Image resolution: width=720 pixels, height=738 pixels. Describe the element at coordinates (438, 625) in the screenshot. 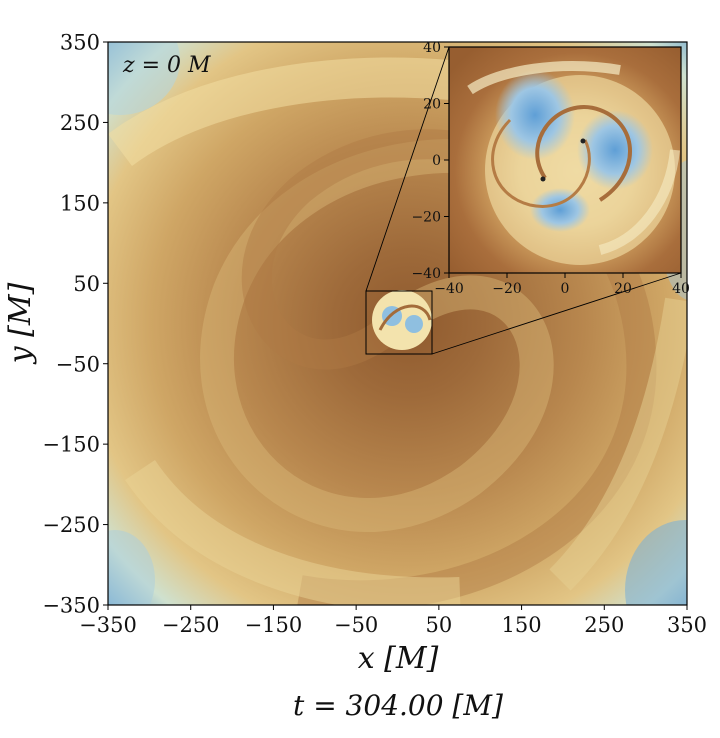

I see `main-x-tick-label: 50` at that location.